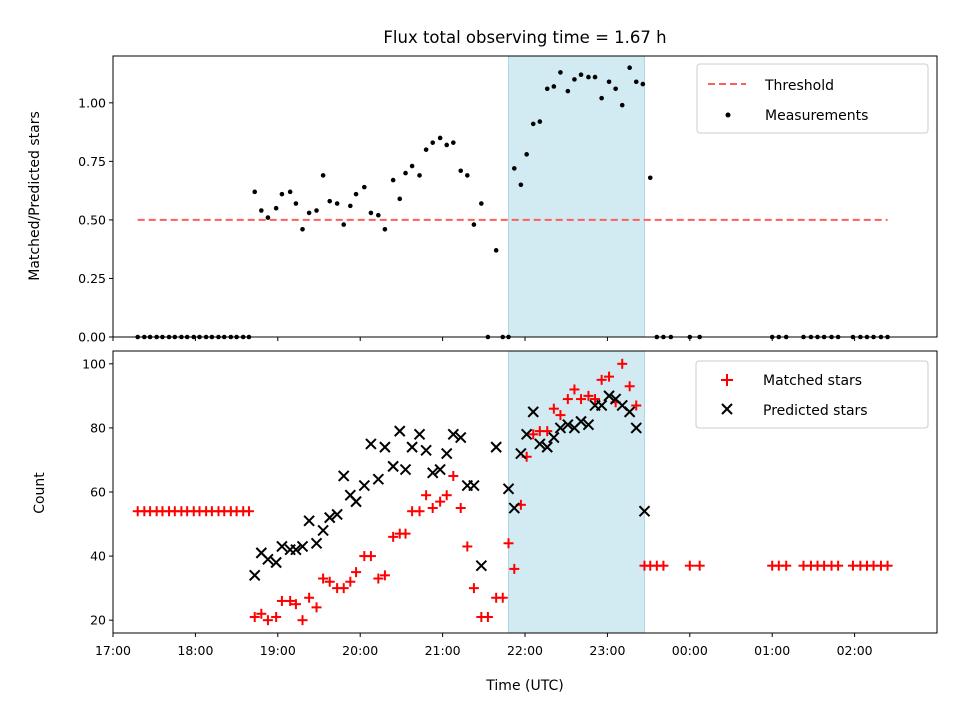 The height and width of the screenshot is (720, 960). I want to click on chart-title: Flux total observing time = 1.67 h, so click(524, 37).